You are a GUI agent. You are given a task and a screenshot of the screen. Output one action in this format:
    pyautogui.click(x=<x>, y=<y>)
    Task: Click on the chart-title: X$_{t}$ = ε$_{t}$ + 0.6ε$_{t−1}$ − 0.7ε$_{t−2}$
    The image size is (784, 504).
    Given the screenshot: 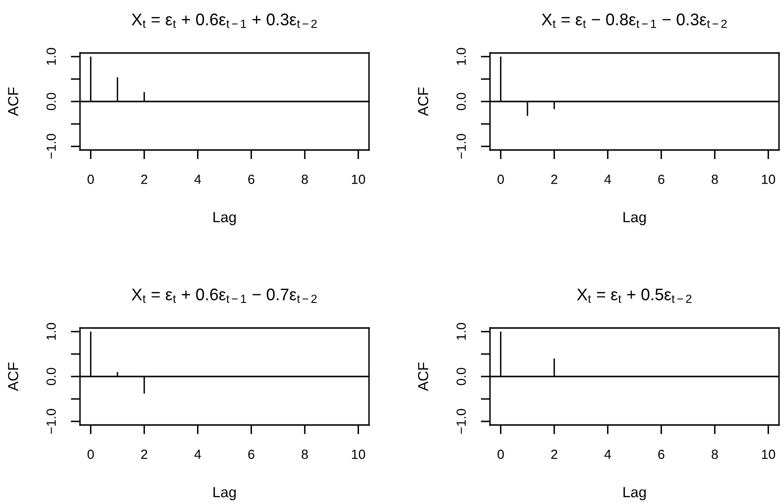 What is the action you would take?
    pyautogui.click(x=224, y=295)
    